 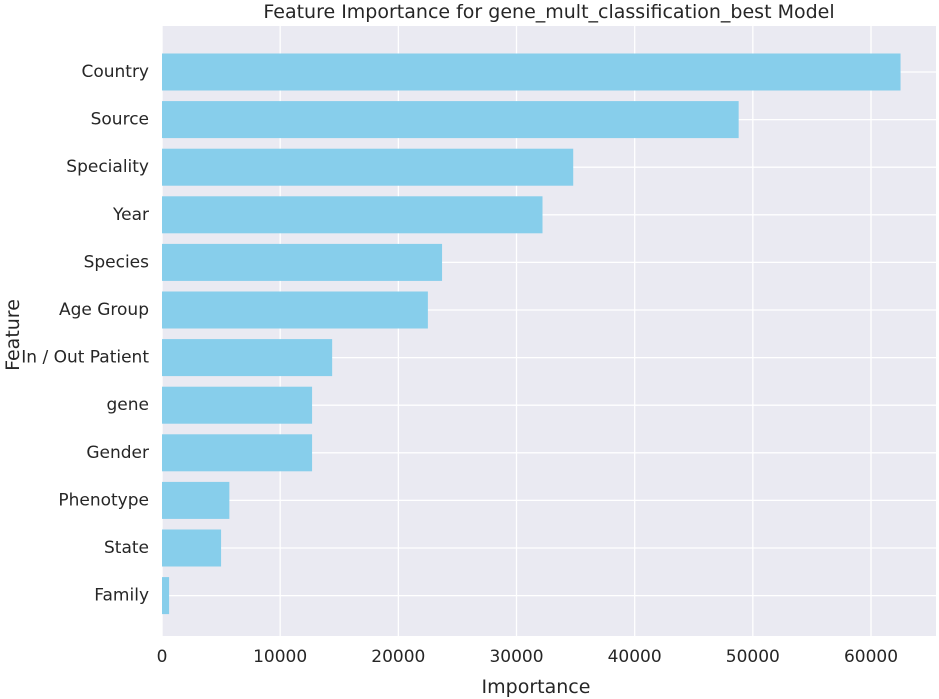 What do you see at coordinates (450, 120) in the screenshot?
I see `bar-source` at bounding box center [450, 120].